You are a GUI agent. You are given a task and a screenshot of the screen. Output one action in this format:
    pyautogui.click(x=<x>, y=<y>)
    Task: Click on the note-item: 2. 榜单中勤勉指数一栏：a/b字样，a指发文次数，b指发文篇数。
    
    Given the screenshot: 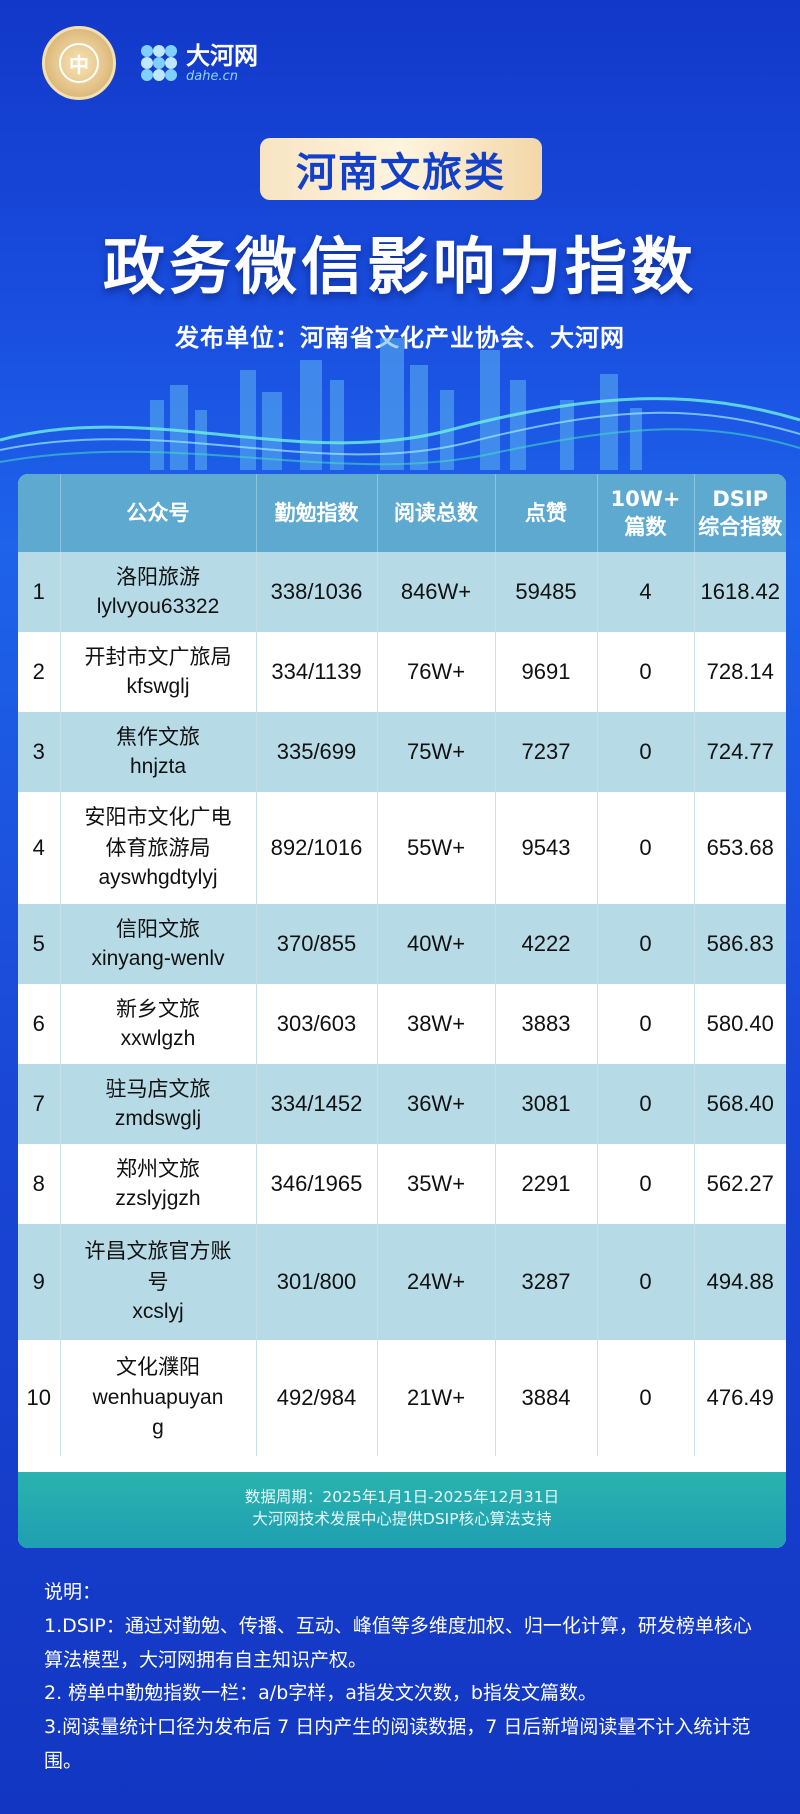 What is the action you would take?
    pyautogui.click(x=320, y=1693)
    